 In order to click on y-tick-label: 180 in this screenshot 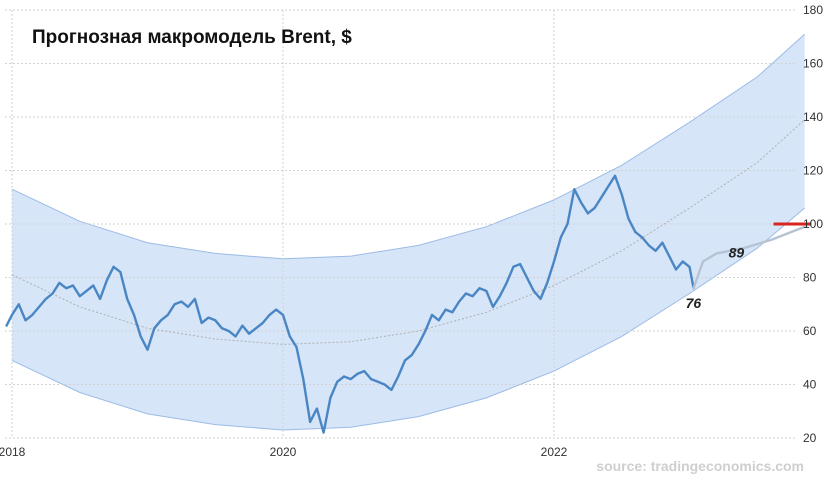, I will do `click(813, 10)`.